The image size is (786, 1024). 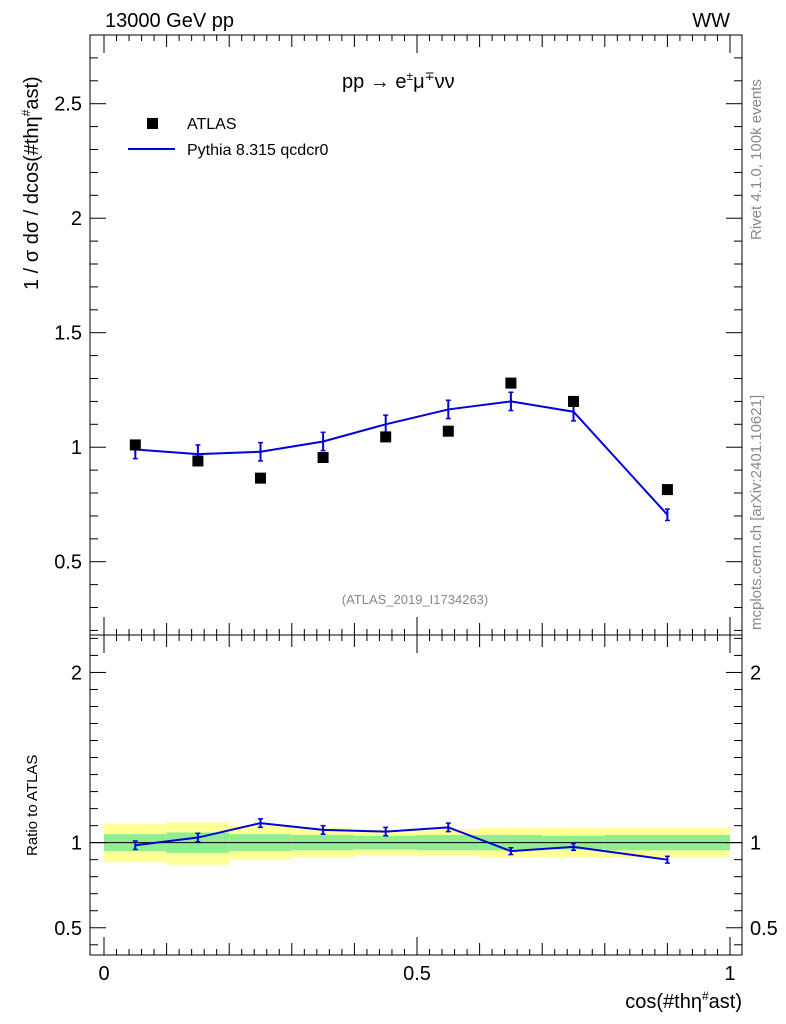 I want to click on legend-pythia-label: Pythia 8.315 qcdcr0, so click(x=258, y=150).